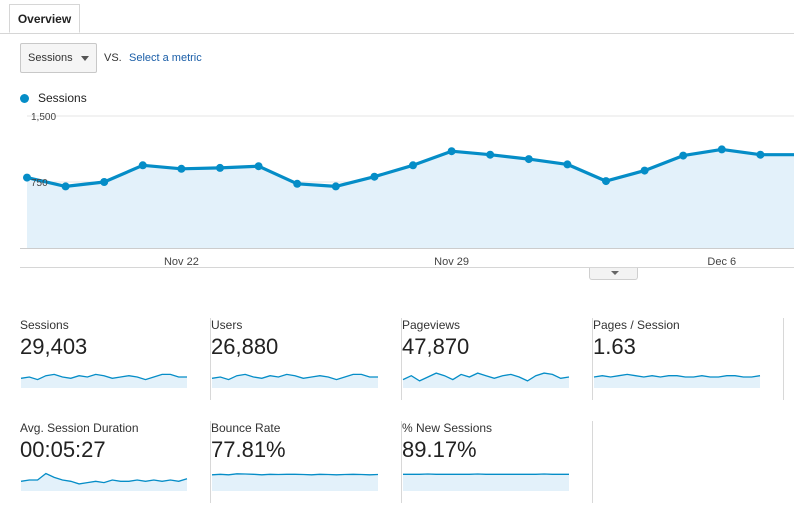 This screenshot has height=514, width=794. I want to click on select-metric-link: Select a metric, so click(165, 58).